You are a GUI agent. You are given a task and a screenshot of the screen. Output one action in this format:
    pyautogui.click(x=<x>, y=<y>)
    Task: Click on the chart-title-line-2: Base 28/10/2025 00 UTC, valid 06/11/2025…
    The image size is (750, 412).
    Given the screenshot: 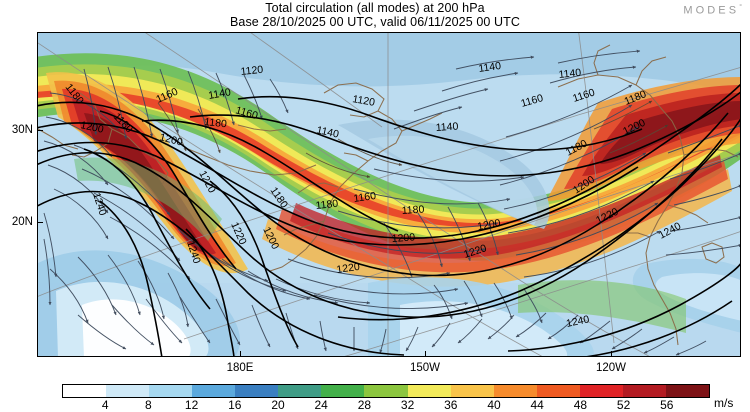 What is the action you would take?
    pyautogui.click(x=375, y=22)
    